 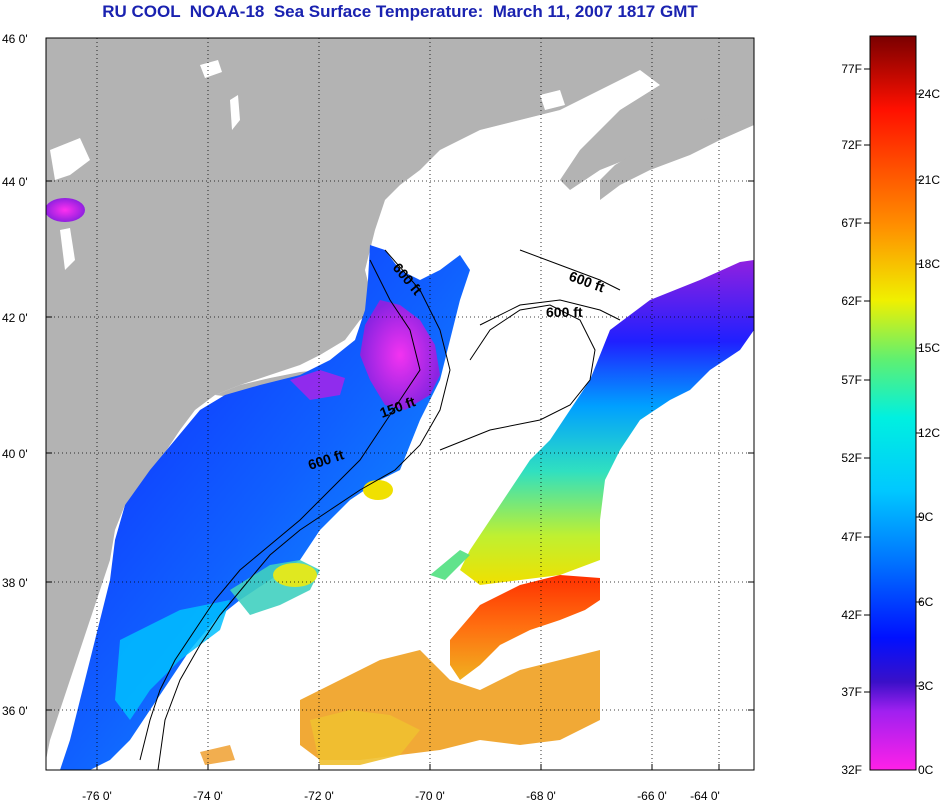 I want to click on cb-f-42: 42F, so click(x=851, y=615).